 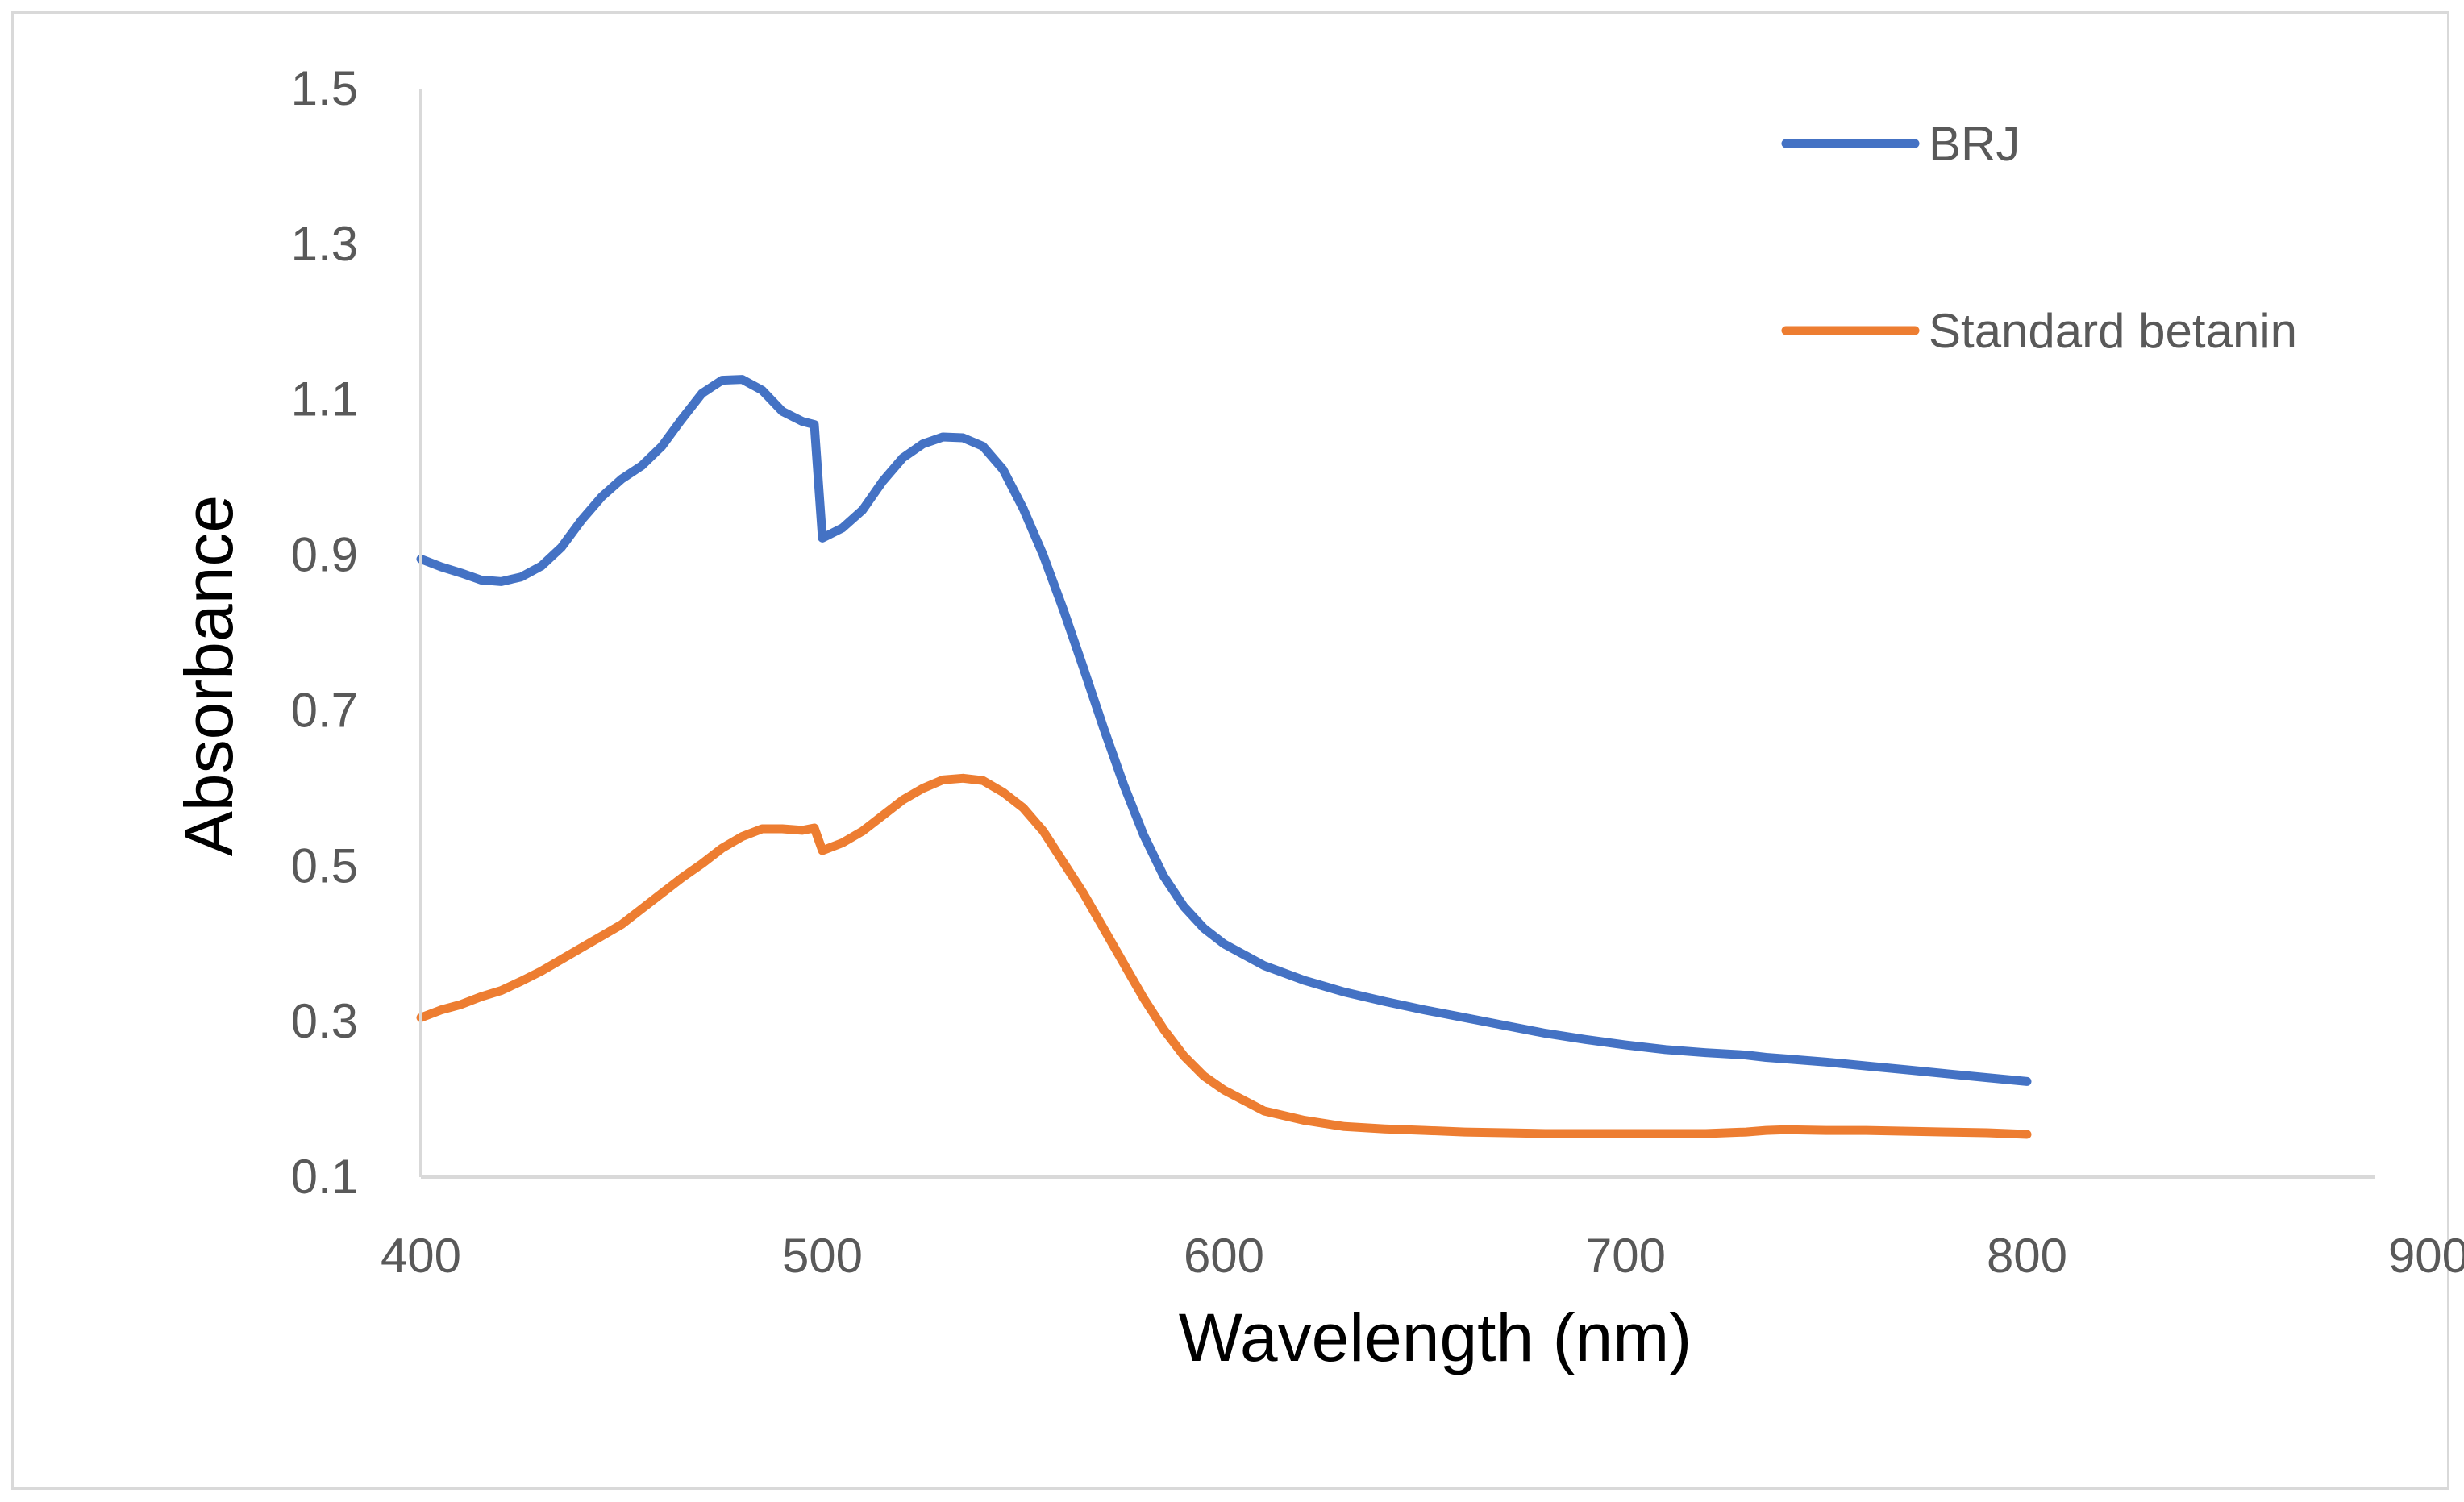 What do you see at coordinates (324, 1177) in the screenshot?
I see `y-tick-label: 0.1` at bounding box center [324, 1177].